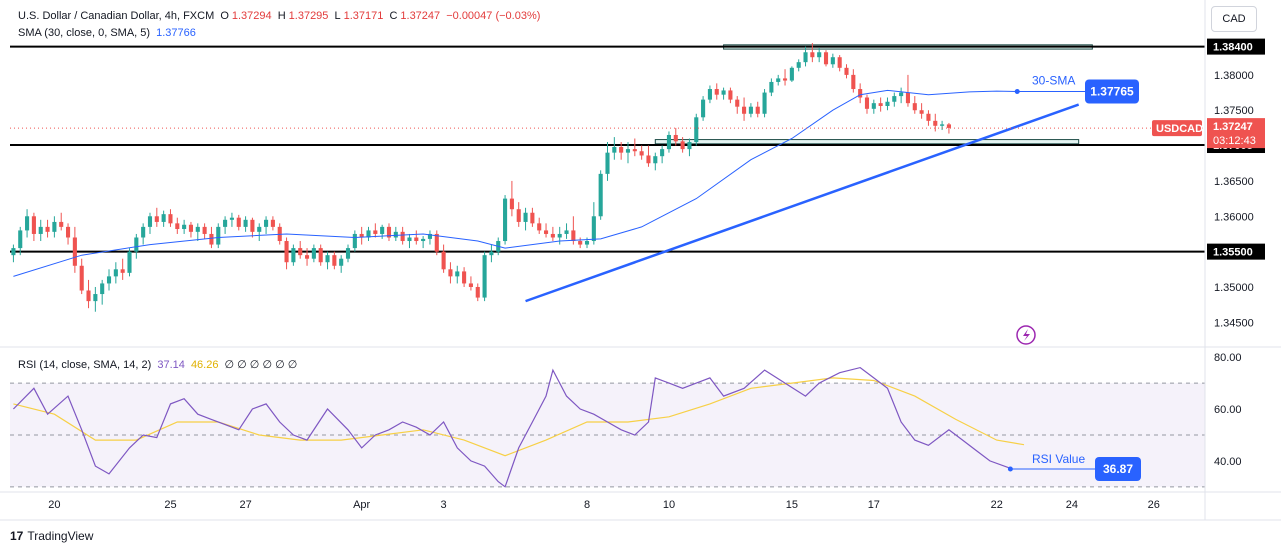 The height and width of the screenshot is (554, 1281). What do you see at coordinates (337, 16) in the screenshot?
I see `low-label: L` at bounding box center [337, 16].